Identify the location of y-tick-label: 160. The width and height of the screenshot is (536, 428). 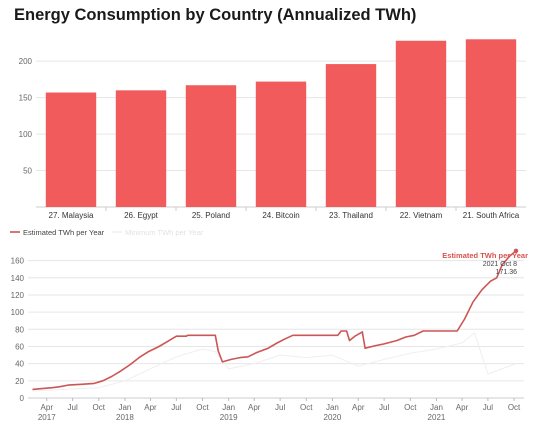
(18, 261).